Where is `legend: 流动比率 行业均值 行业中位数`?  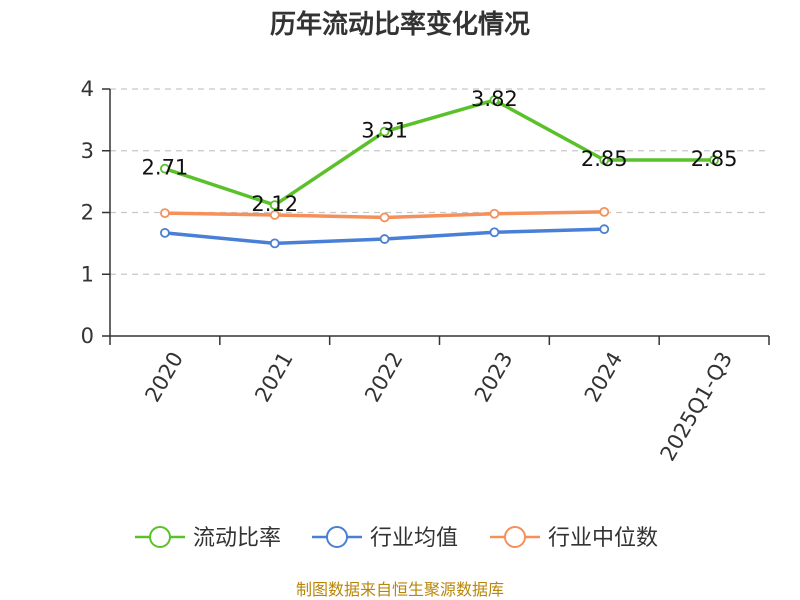 legend: 流动比率 行业均值 行业中位数 is located at coordinates (396, 538).